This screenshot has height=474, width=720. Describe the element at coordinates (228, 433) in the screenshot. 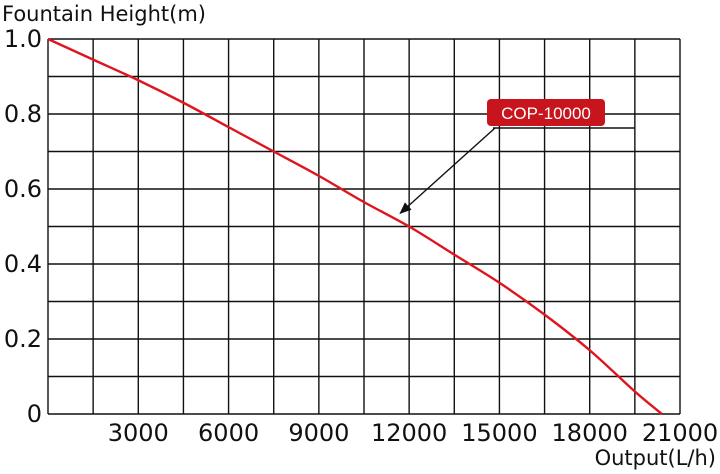

I see `x-tick-label: 6000` at that location.